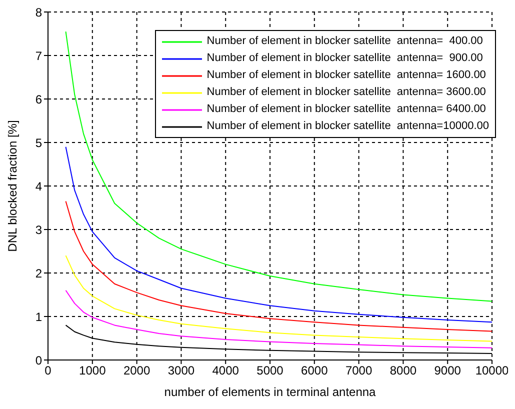  What do you see at coordinates (270, 392) in the screenshot?
I see `x-axis-title: number of elements in terminal antenna` at bounding box center [270, 392].